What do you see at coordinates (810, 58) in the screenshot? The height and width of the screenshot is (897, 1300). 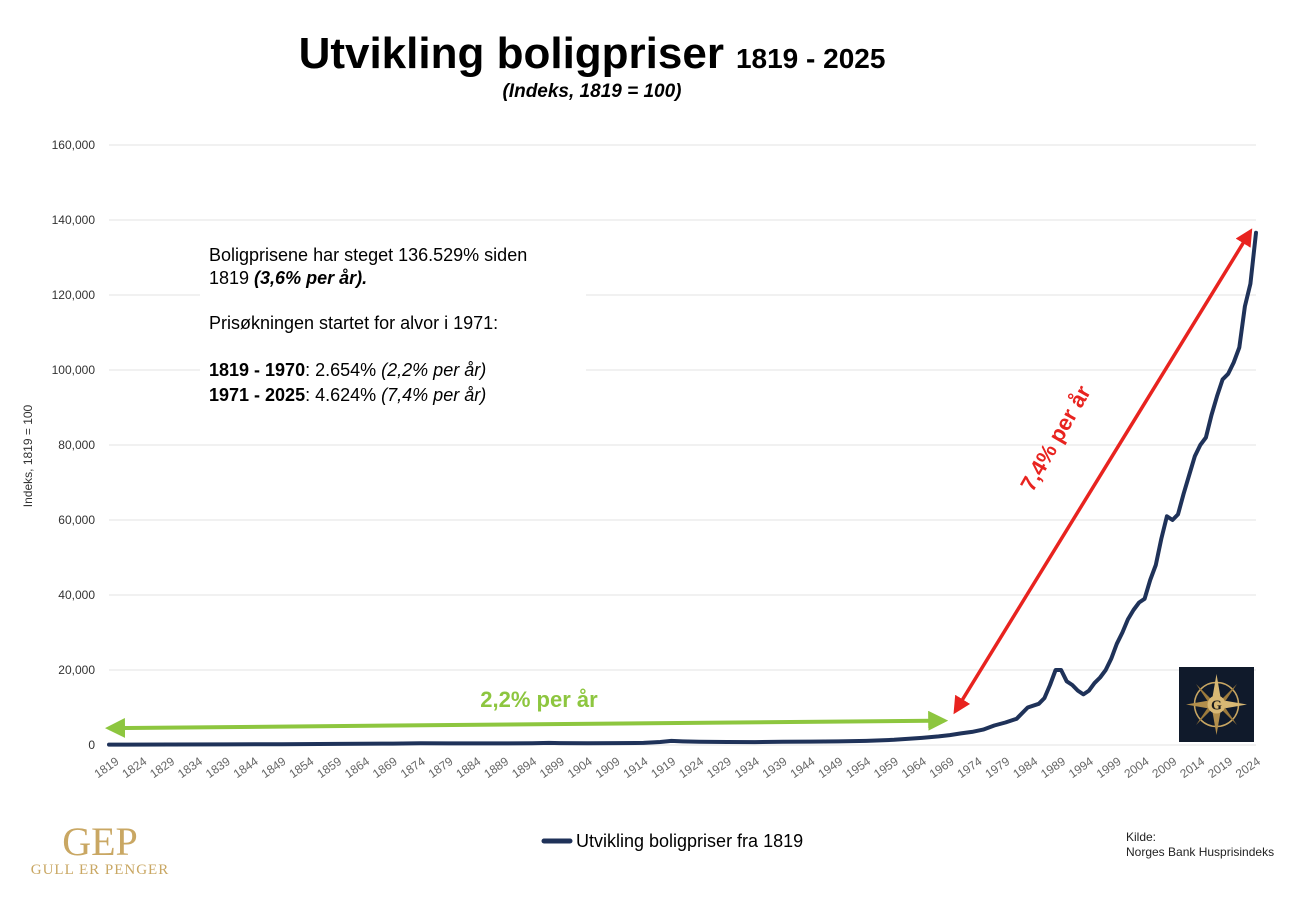 I see `chart-title-years: 1819 - 2025` at bounding box center [810, 58].